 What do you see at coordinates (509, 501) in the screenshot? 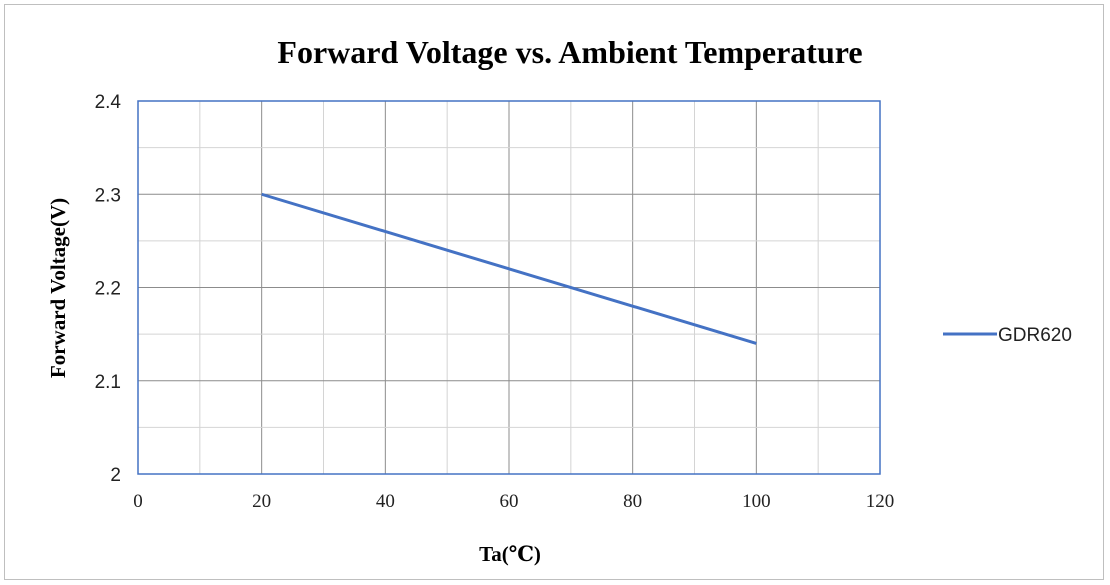
I see `x-tick-label: 60` at bounding box center [509, 501].